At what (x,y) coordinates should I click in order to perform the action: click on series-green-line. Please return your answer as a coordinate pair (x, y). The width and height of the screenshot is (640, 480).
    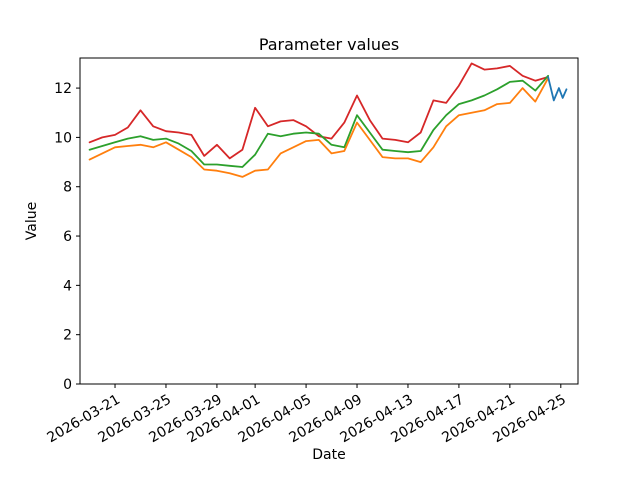
    Looking at the image, I should click on (318, 121).